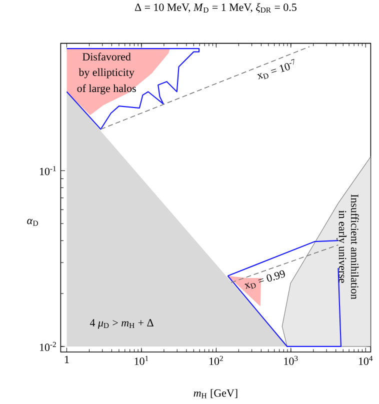 The height and width of the screenshot is (404, 379). What do you see at coordinates (264, 279) in the screenshot?
I see `annotation: x$_{D}$ = 0.99` at bounding box center [264, 279].